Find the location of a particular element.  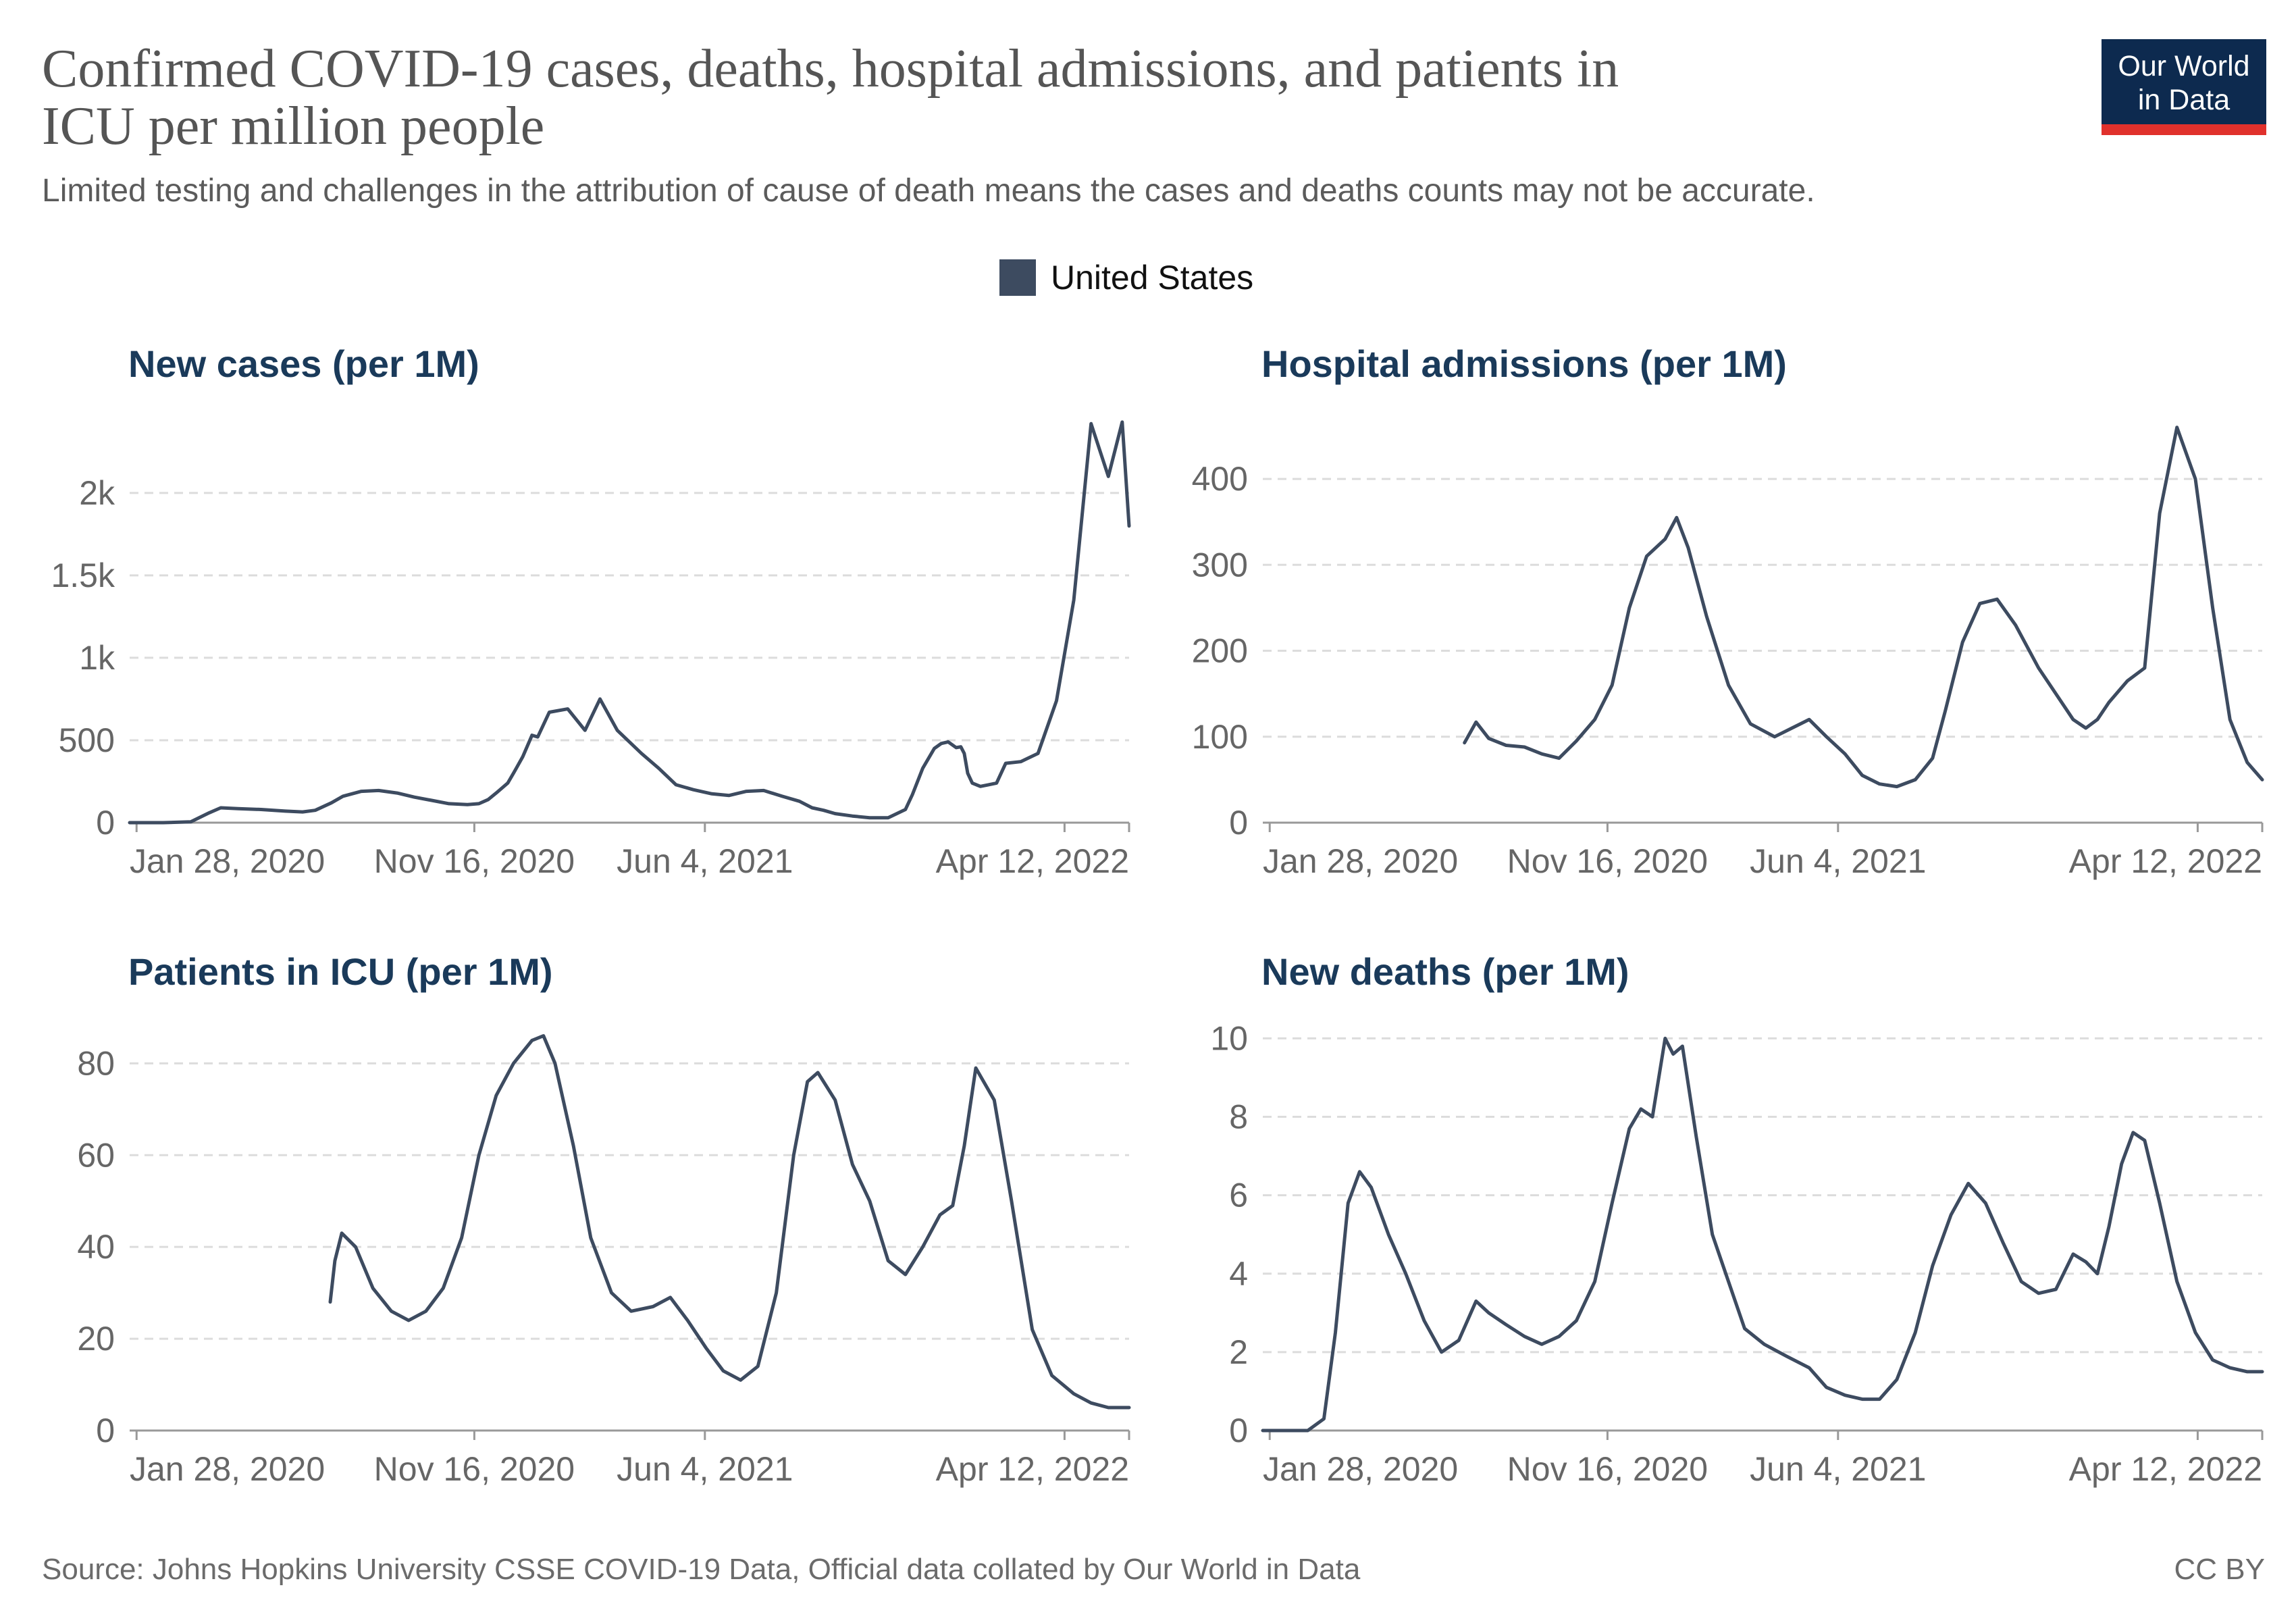

patients-in-icu-series-line-united-states is located at coordinates (729, 1222).